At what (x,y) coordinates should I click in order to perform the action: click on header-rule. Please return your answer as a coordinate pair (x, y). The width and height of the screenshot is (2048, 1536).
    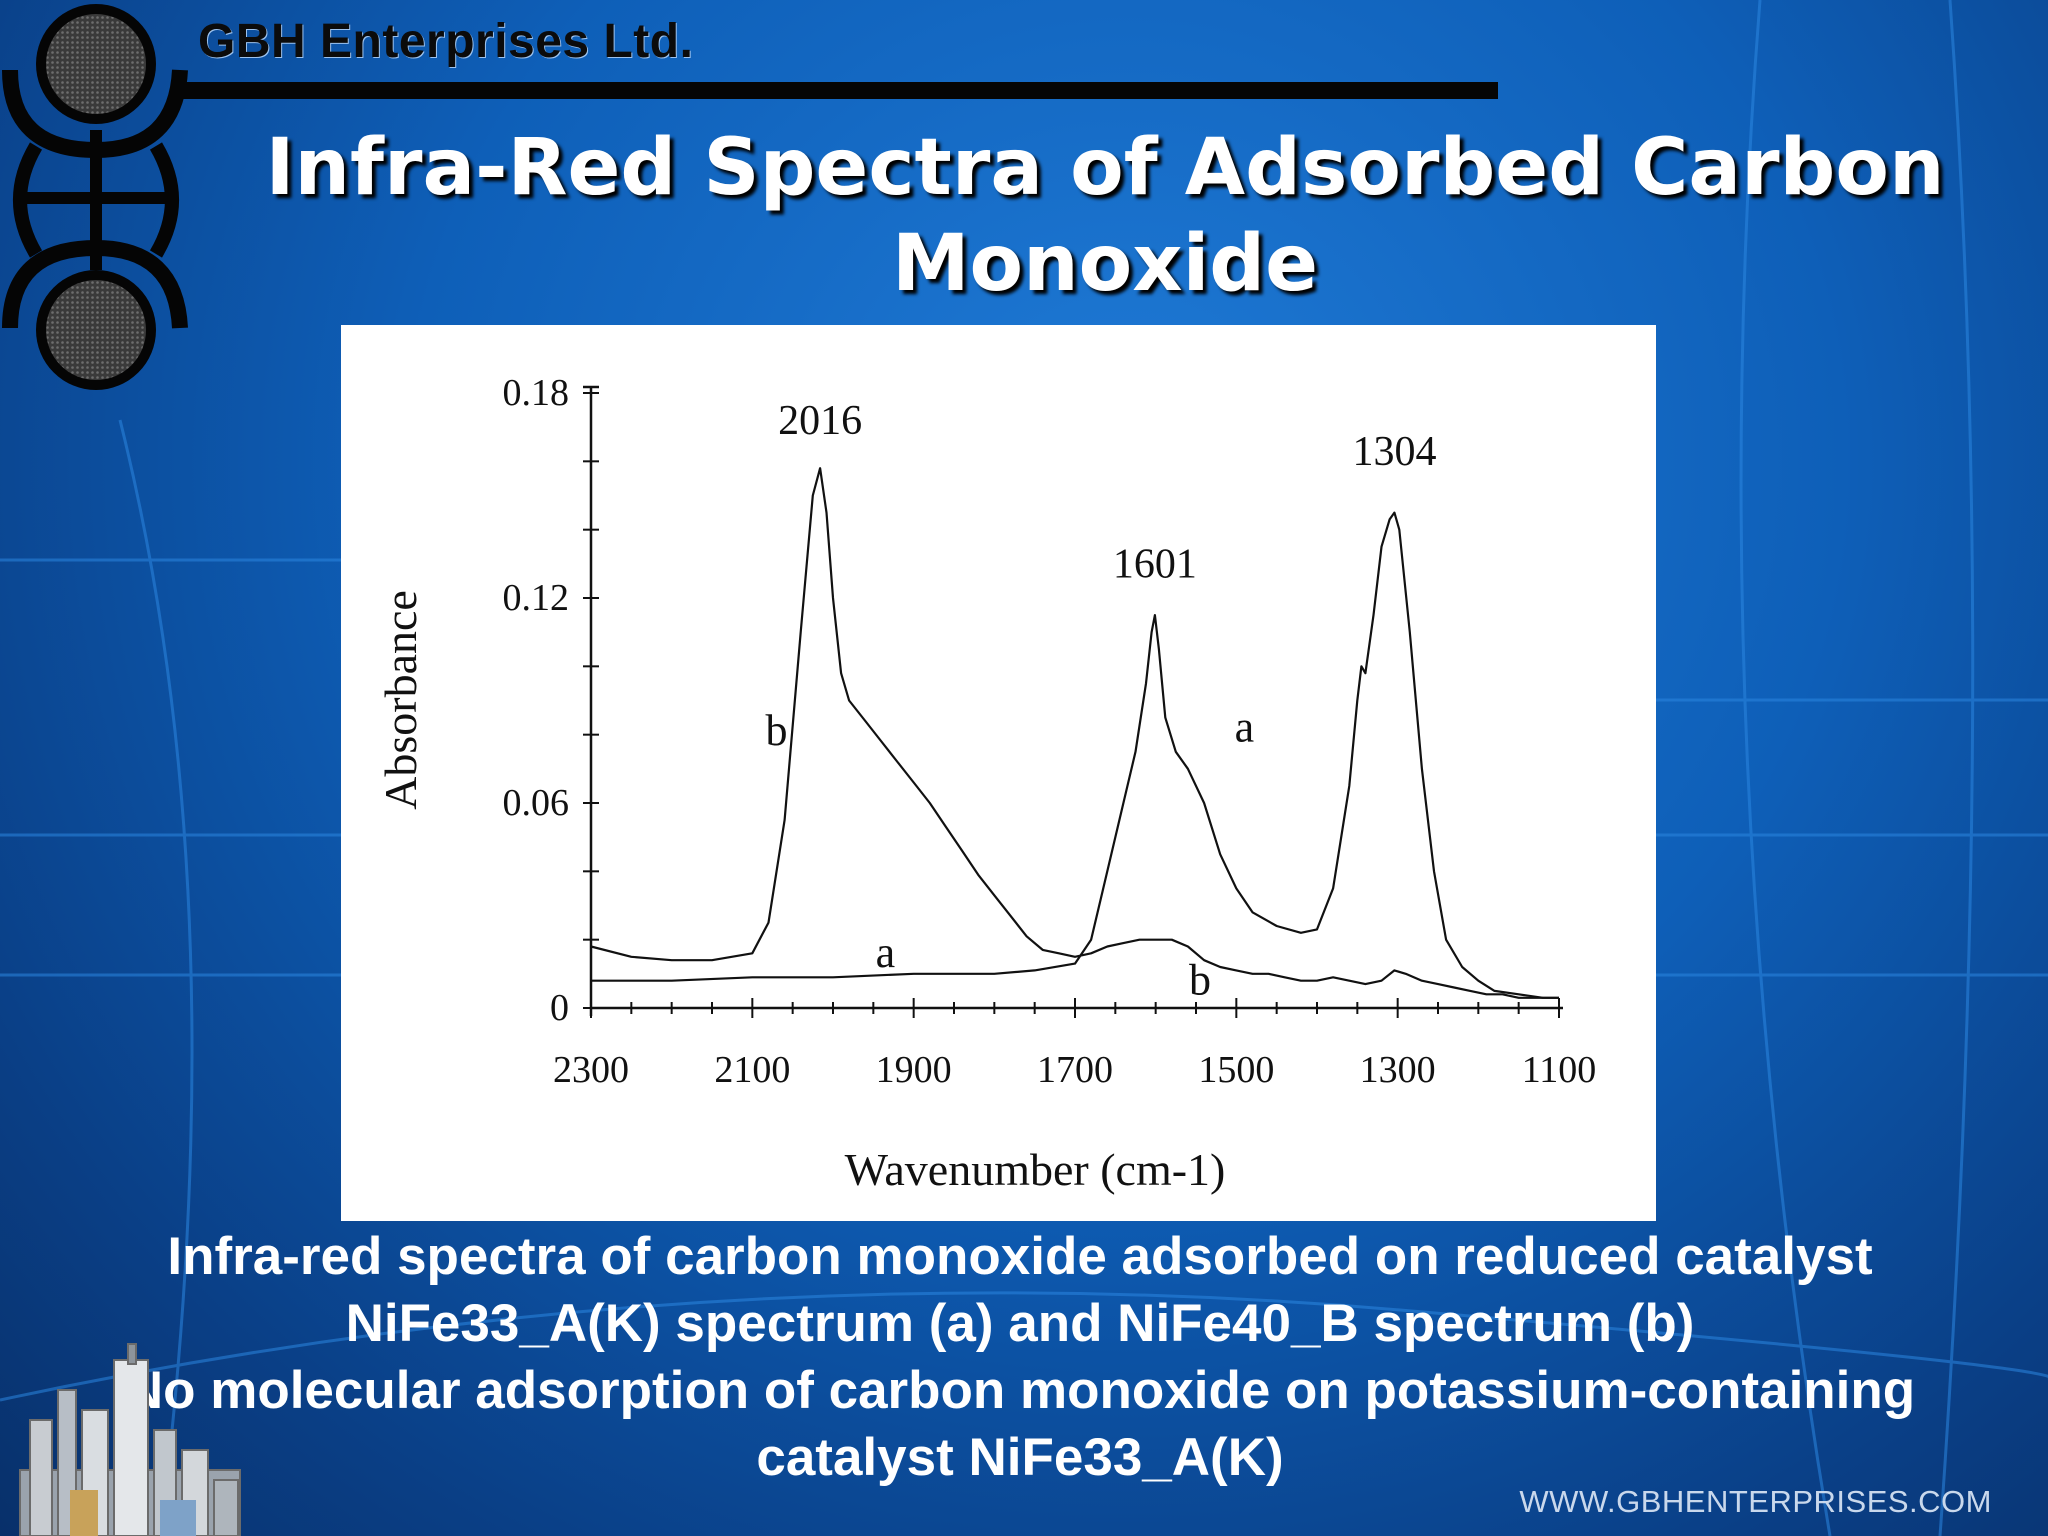
    Looking at the image, I should click on (840, 90).